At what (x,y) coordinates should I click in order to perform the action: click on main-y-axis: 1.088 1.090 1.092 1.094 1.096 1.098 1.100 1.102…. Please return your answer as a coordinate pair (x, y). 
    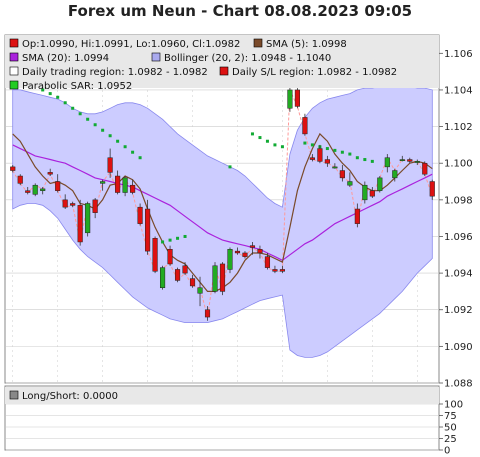
    Looking at the image, I should click on (456, 219).